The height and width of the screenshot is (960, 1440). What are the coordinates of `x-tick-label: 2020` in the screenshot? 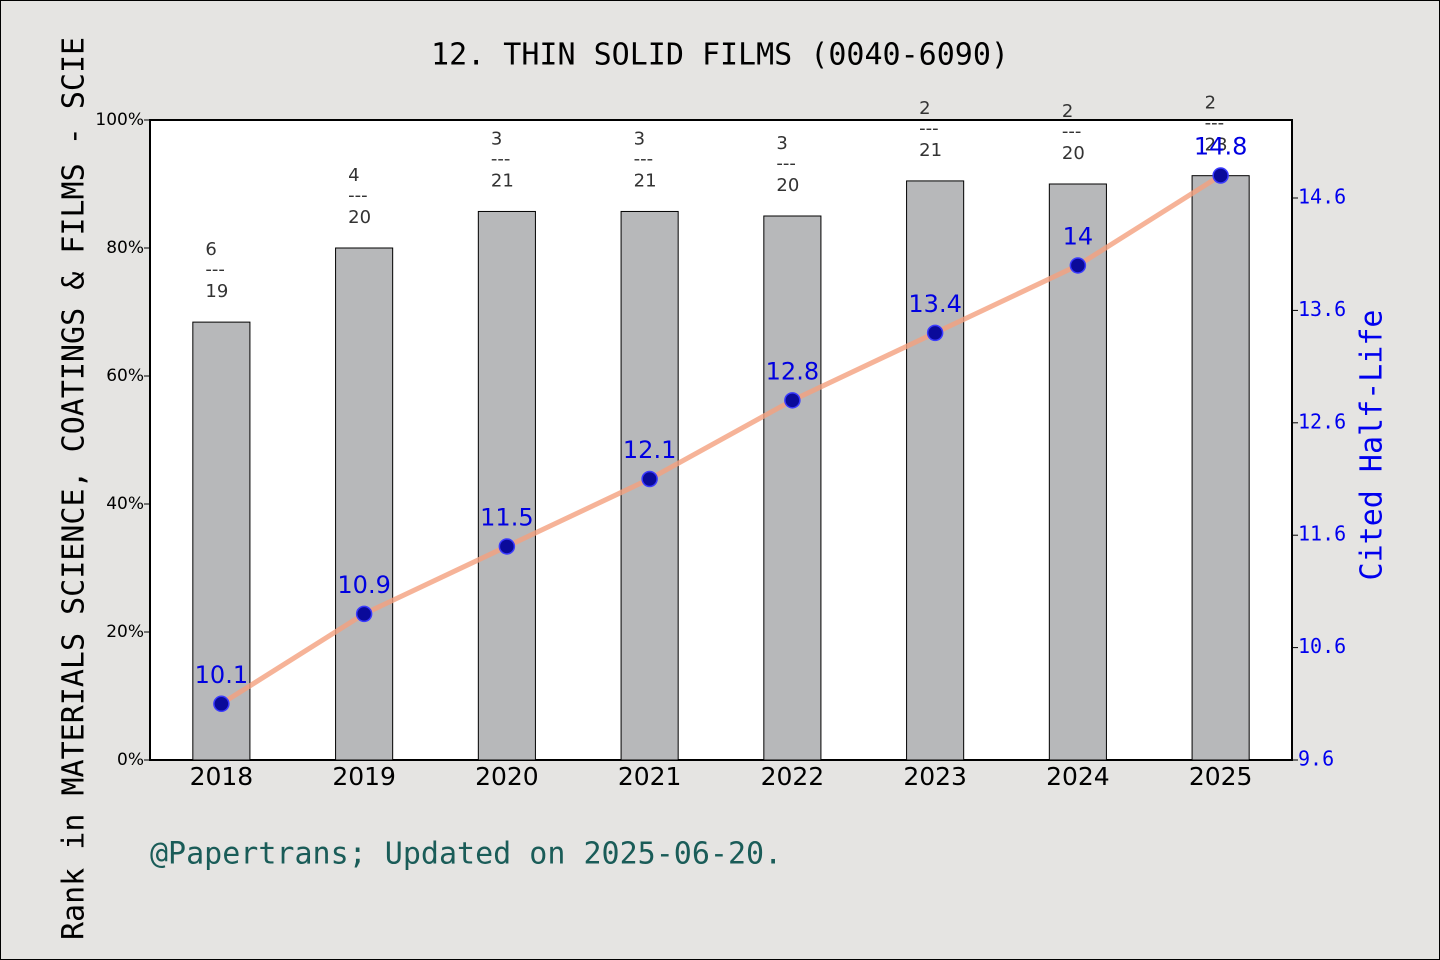 It's located at (507, 776).